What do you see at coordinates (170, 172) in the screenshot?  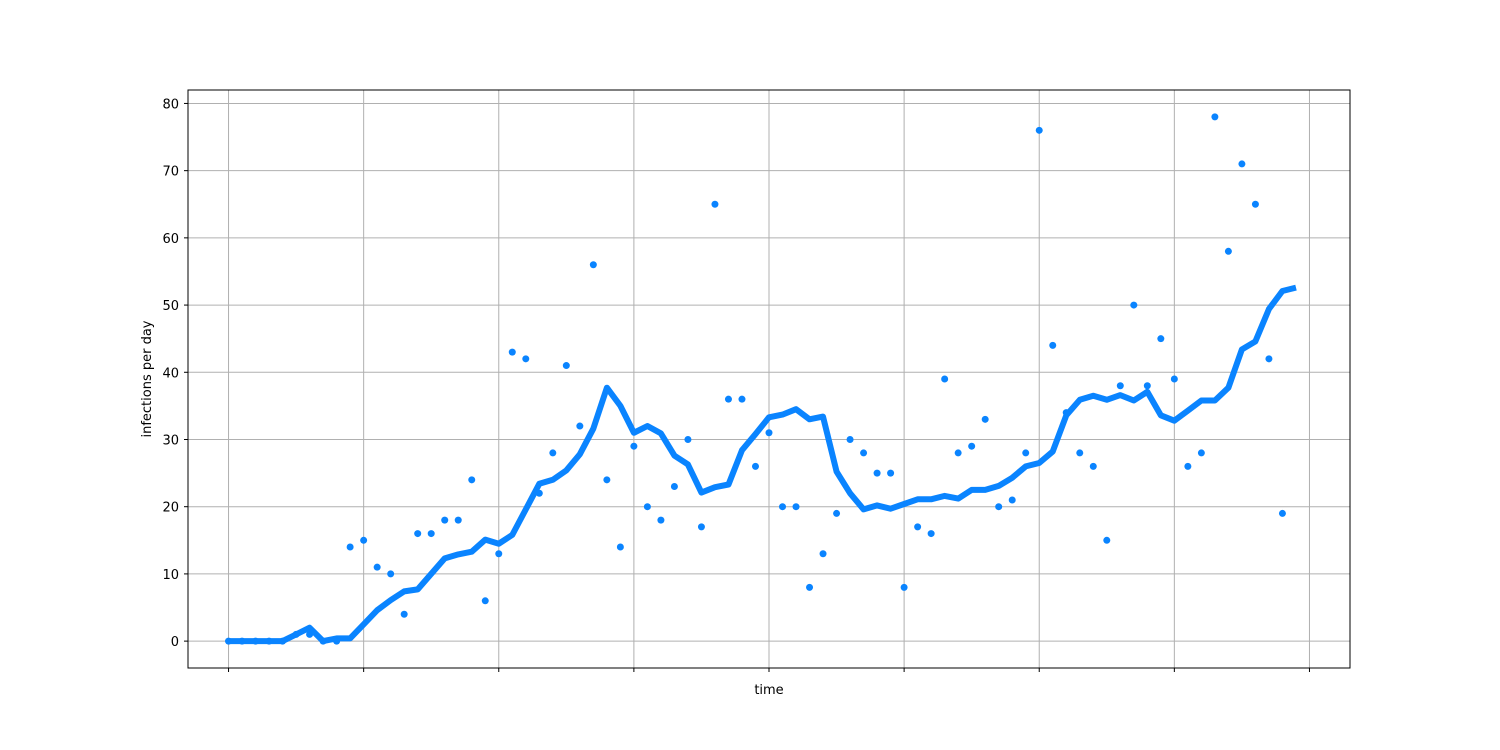 I see `y-tick-label: 70` at bounding box center [170, 172].